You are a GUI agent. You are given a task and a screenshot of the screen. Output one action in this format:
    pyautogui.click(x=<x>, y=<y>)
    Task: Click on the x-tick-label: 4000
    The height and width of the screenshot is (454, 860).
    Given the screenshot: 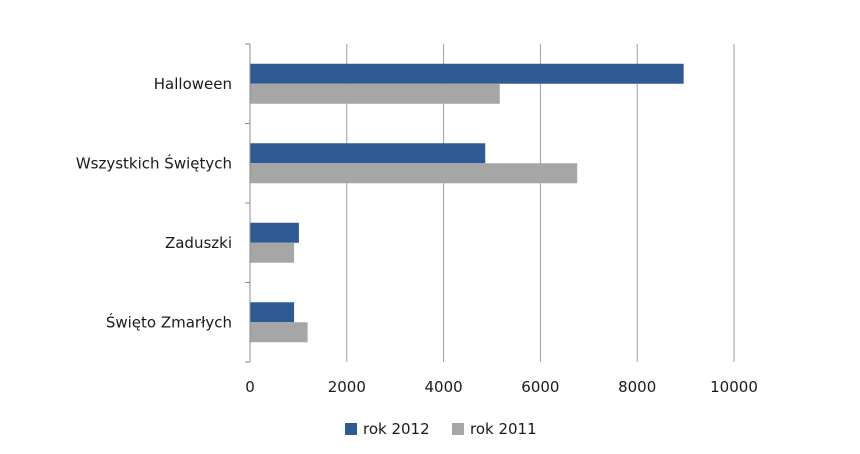 What is the action you would take?
    pyautogui.click(x=444, y=387)
    